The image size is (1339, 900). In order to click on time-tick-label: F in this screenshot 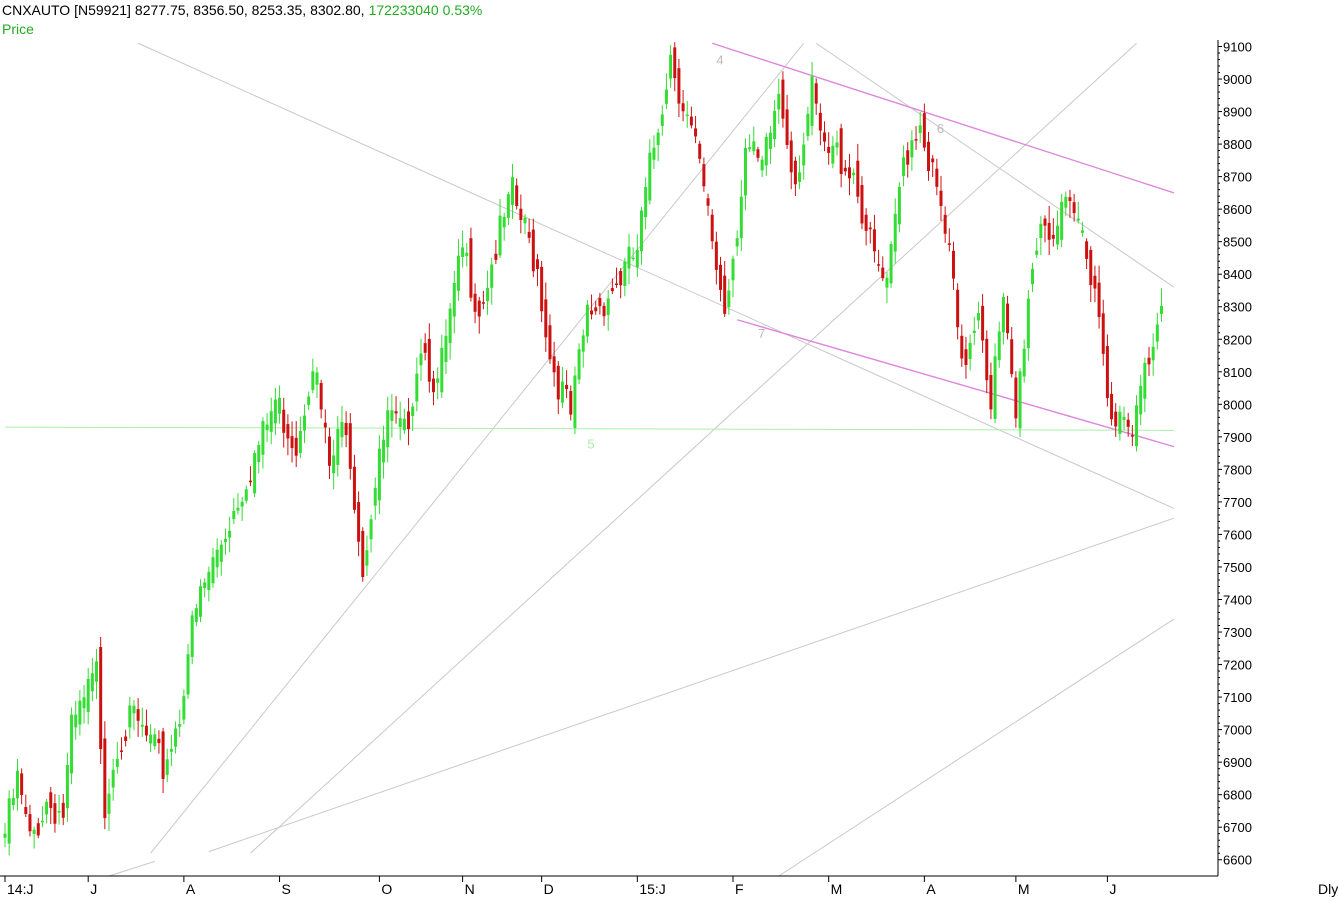, I will do `click(739, 889)`.